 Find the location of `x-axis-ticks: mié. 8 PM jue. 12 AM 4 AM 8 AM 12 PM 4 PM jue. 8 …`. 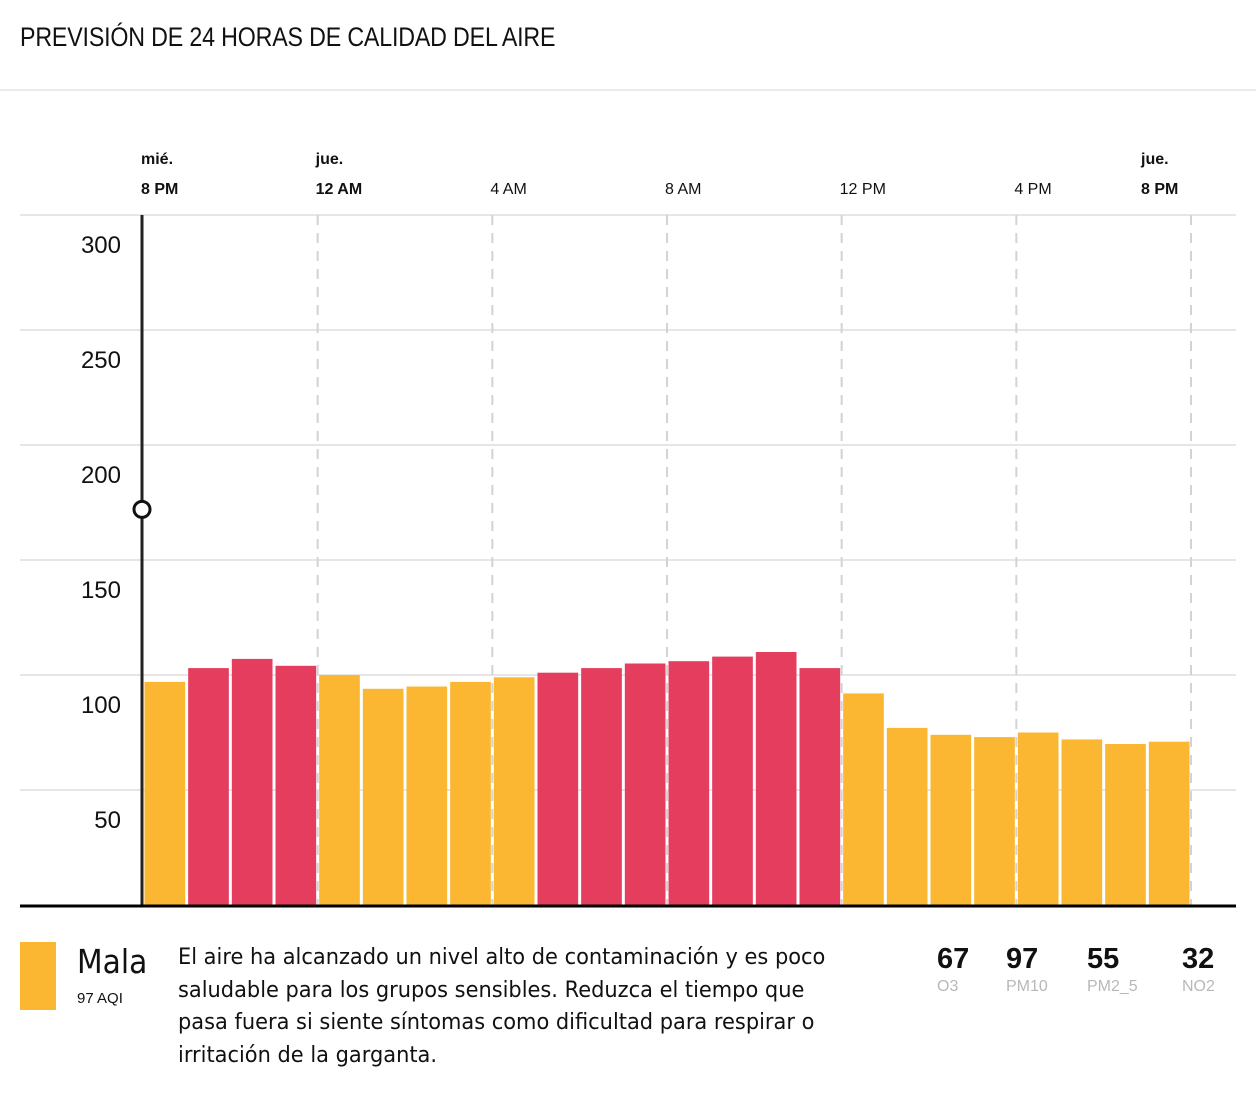

x-axis-ticks: mié. 8 PM jue. 12 AM 4 AM 8 AM 12 PM 4 PM jue. 8 … is located at coordinates (659, 174).